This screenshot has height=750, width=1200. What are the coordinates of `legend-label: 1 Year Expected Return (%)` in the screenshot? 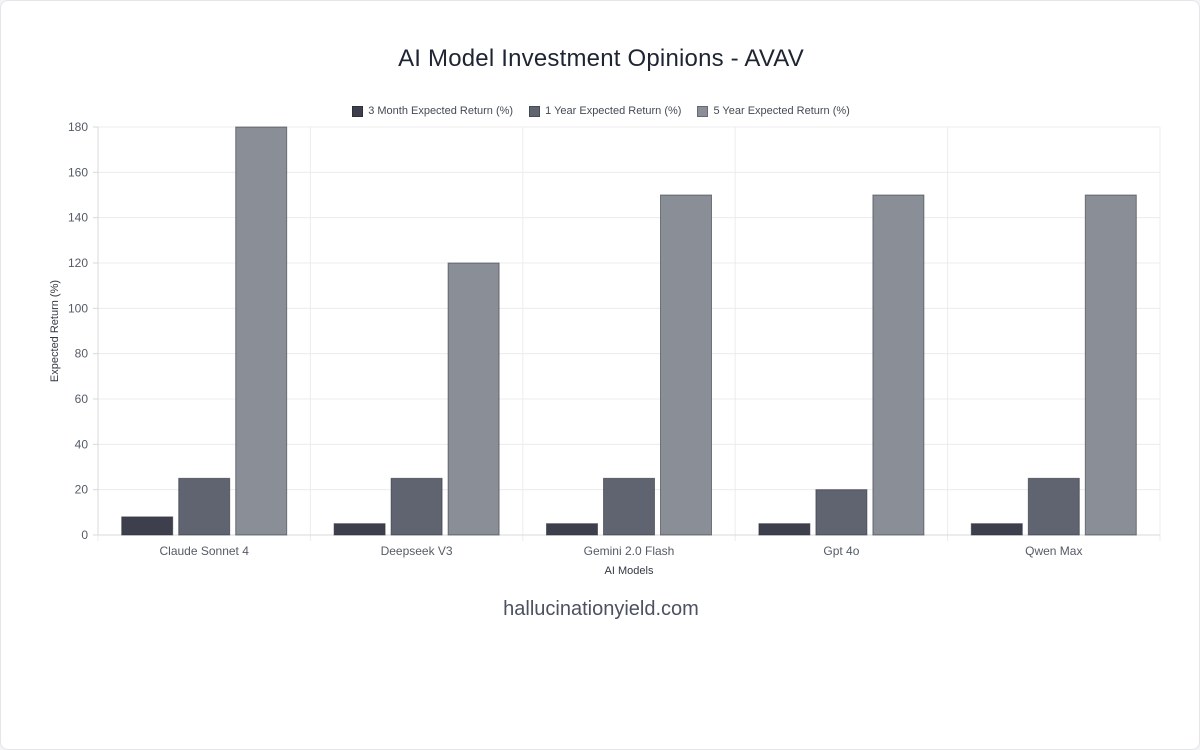 It's located at (613, 111).